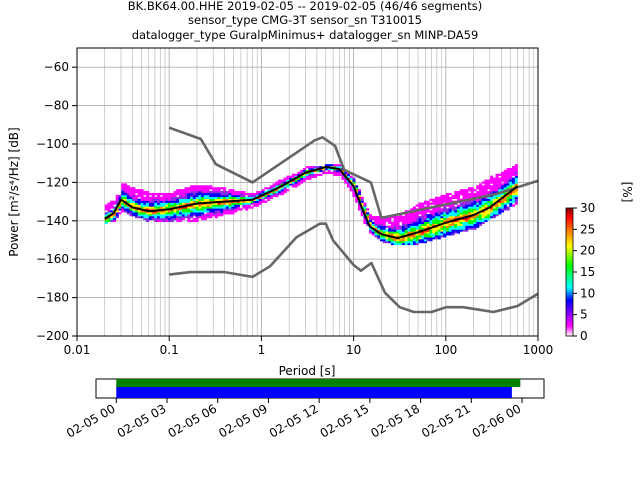  I want to click on y-tick-label: −100, so click(52, 144).